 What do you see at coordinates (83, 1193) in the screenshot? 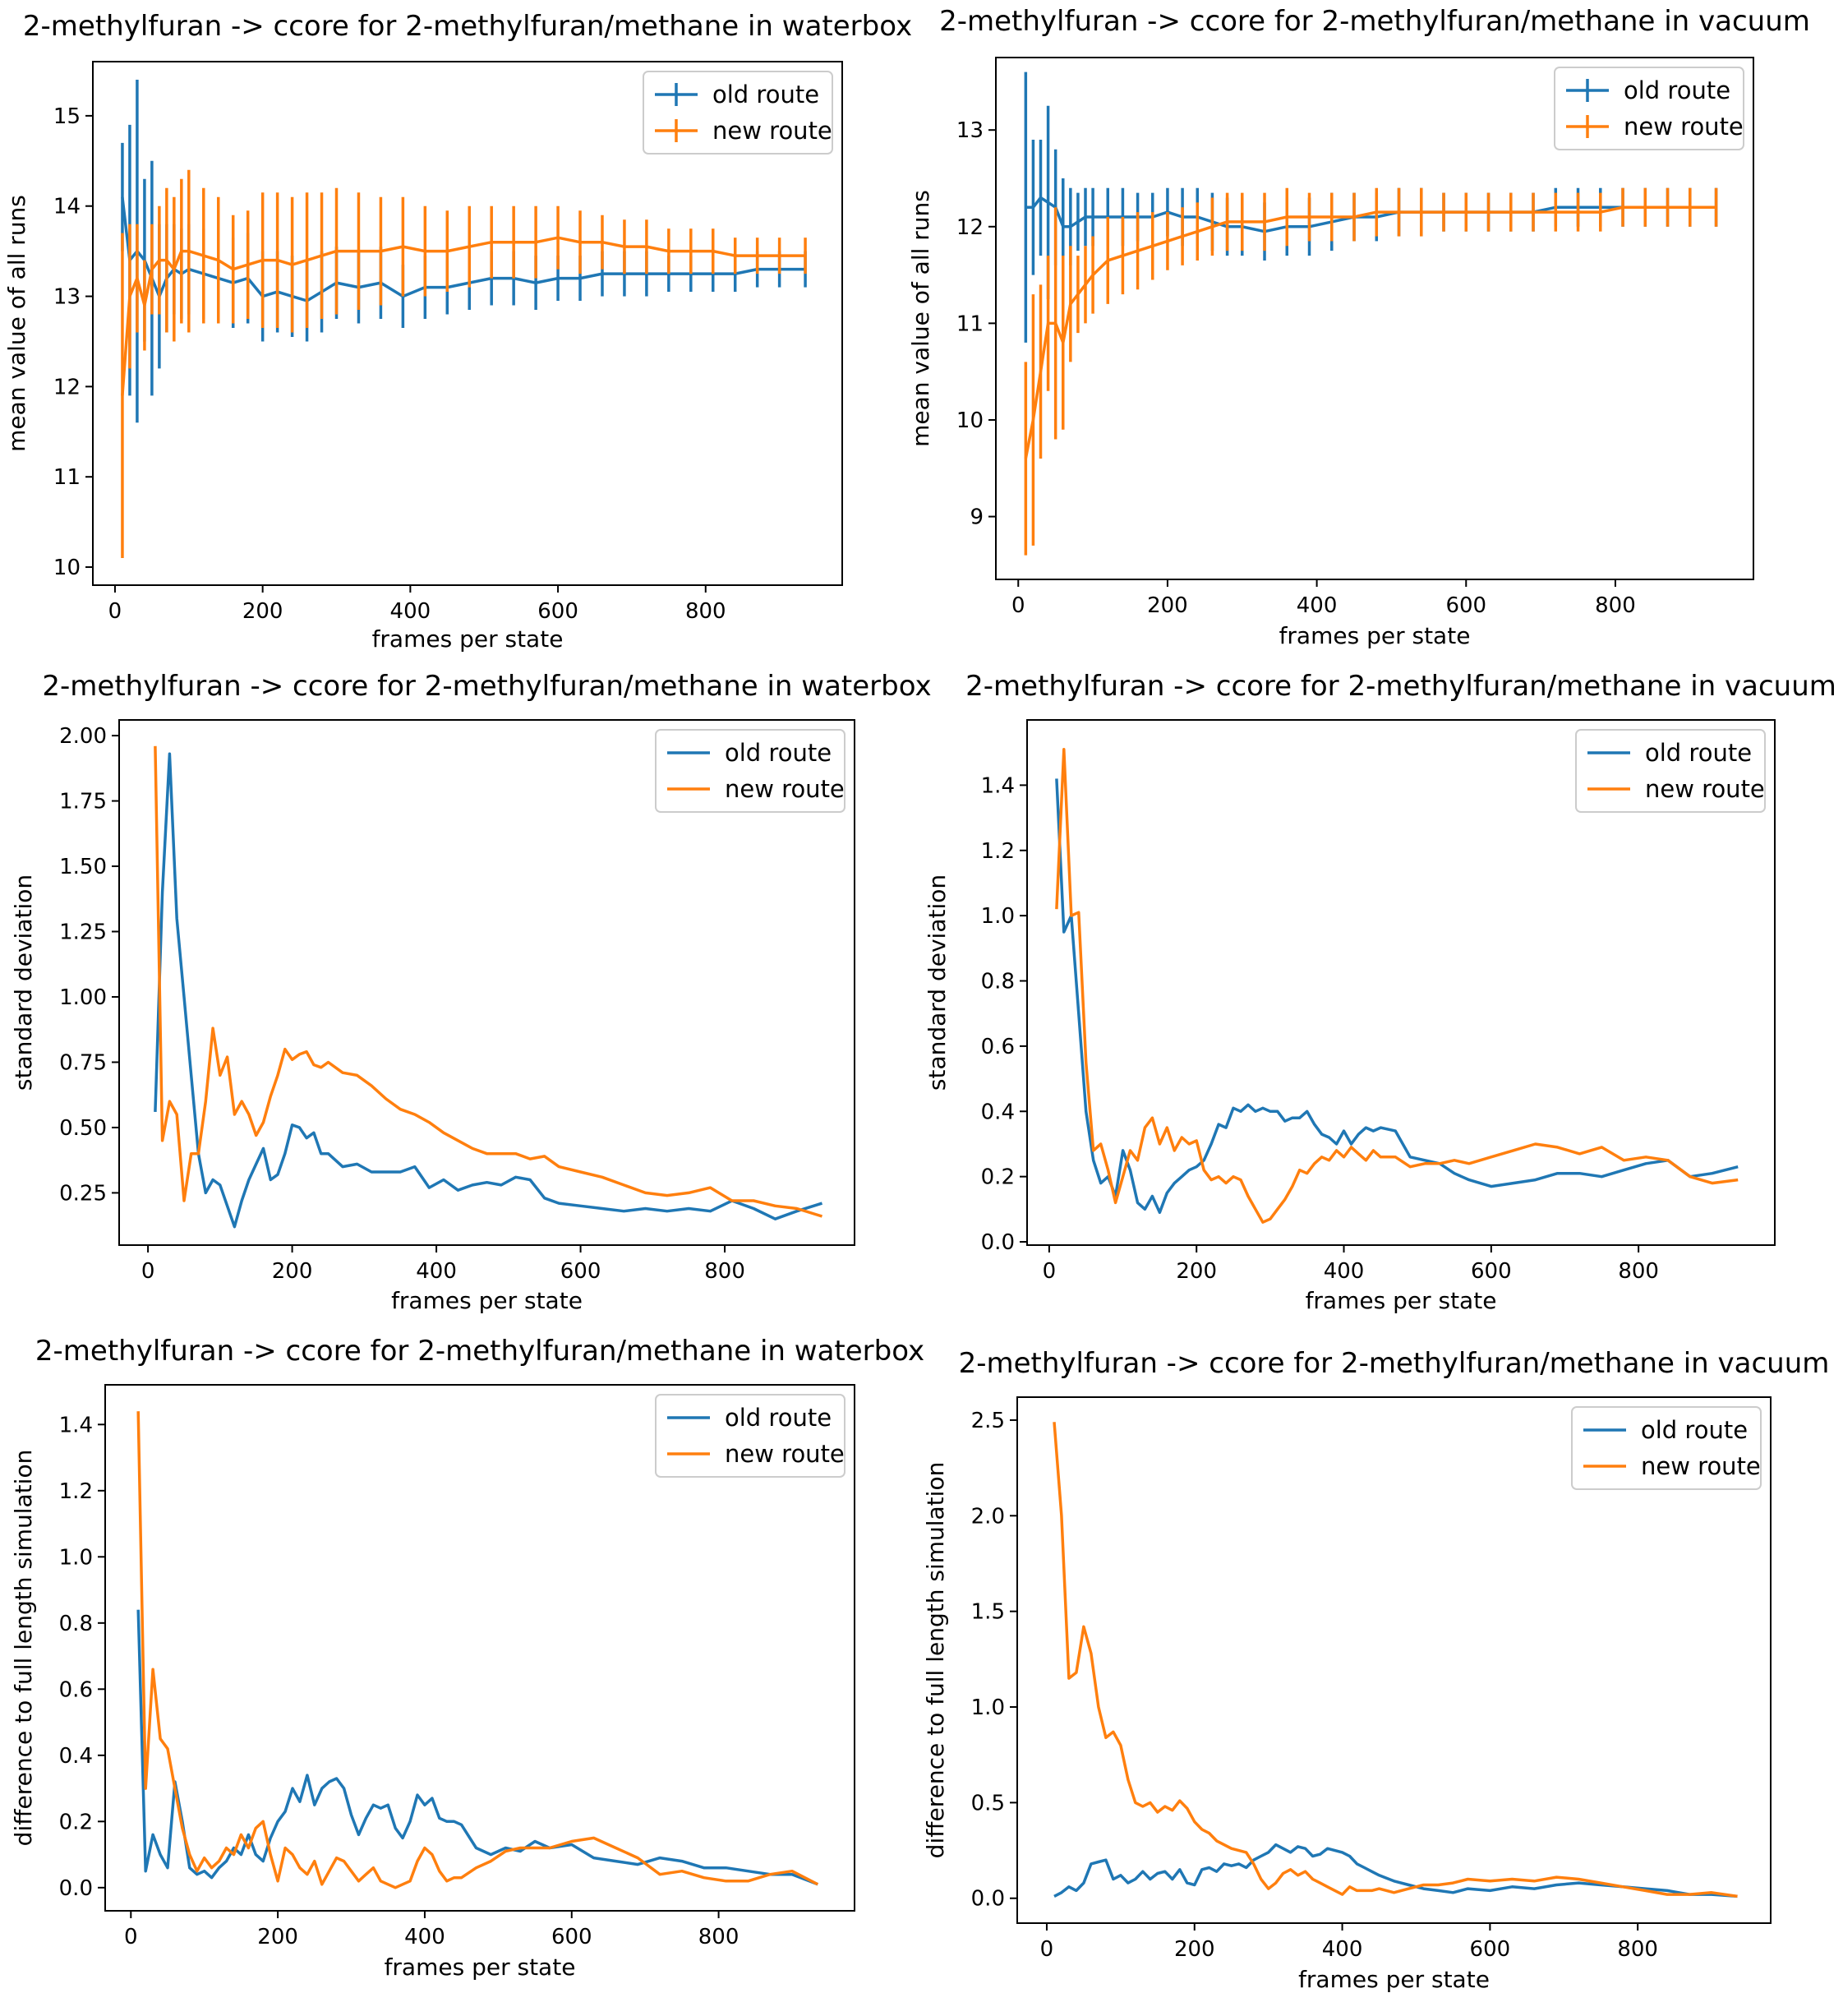
I see `y-tick-label: 0.25` at bounding box center [83, 1193].